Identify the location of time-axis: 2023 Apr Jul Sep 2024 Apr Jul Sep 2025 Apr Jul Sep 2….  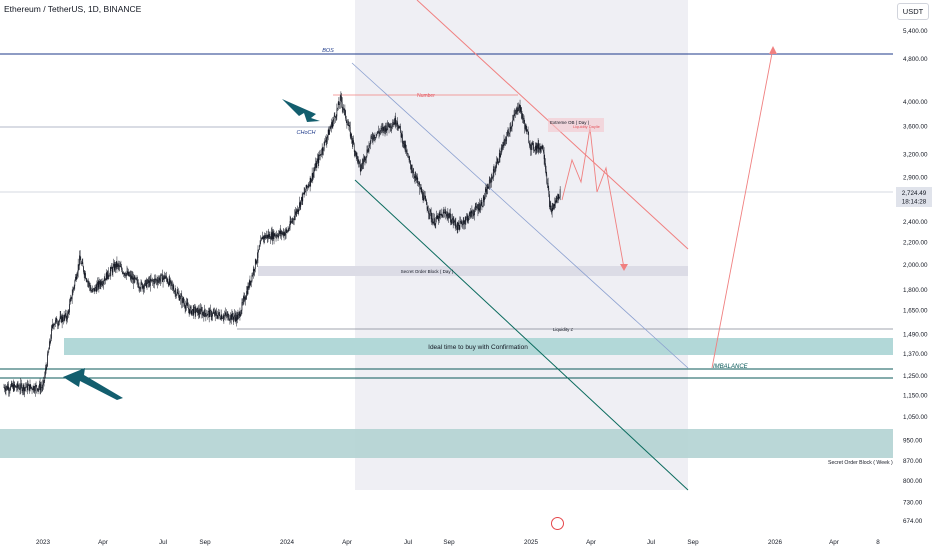
(458, 542).